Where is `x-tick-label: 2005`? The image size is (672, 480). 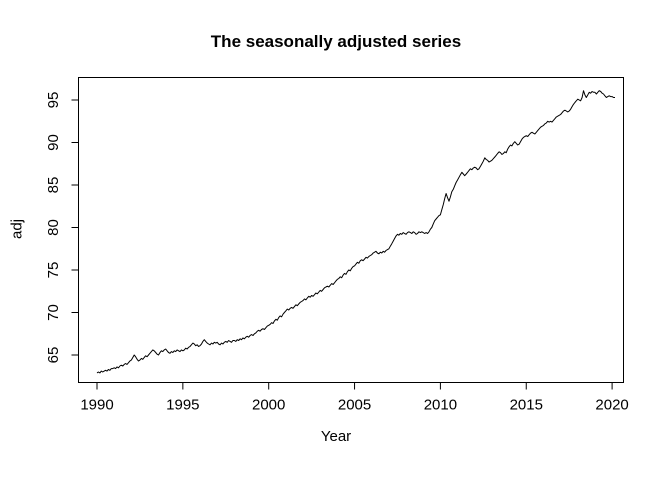
x-tick-label: 2005 is located at coordinates (354, 405).